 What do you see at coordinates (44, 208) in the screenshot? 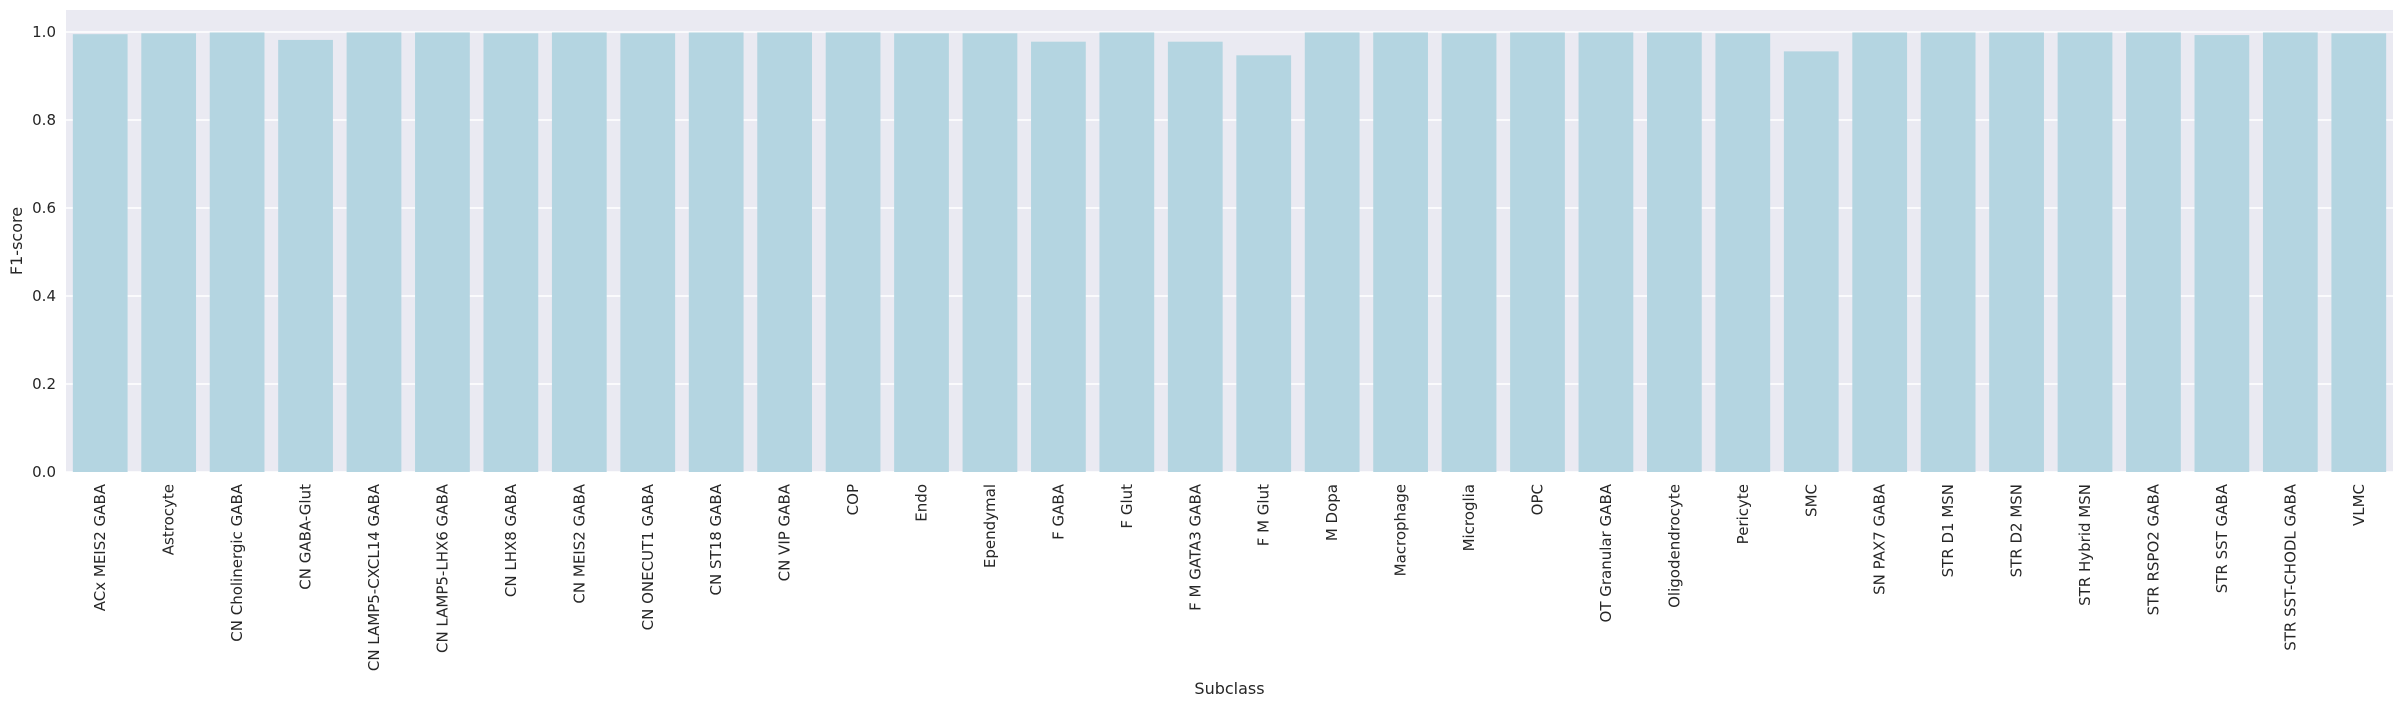
I see `y-tick-label: 0.6` at bounding box center [44, 208].